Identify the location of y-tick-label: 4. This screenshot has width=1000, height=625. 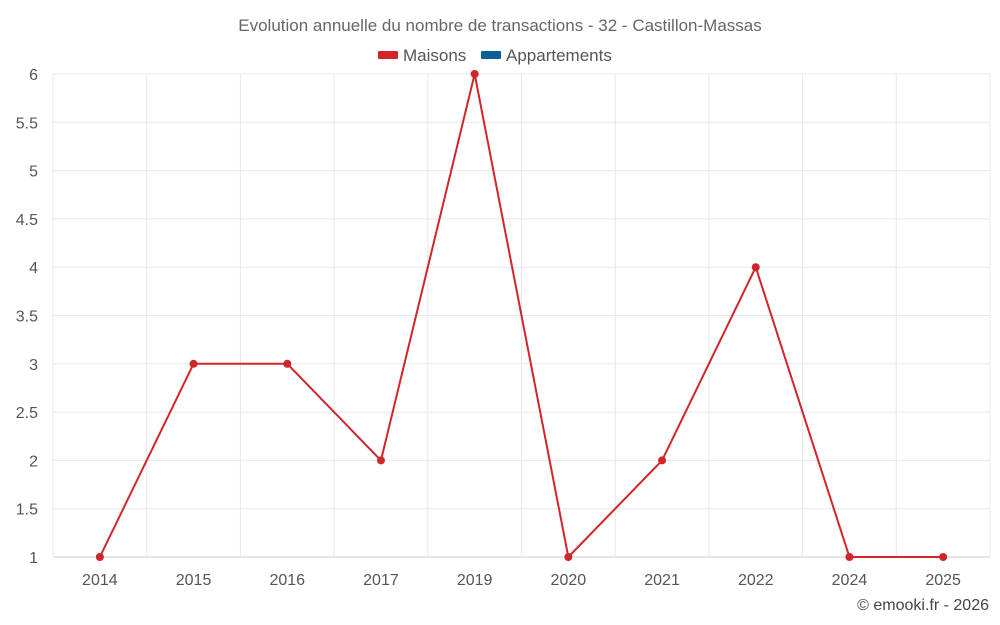
(33, 268).